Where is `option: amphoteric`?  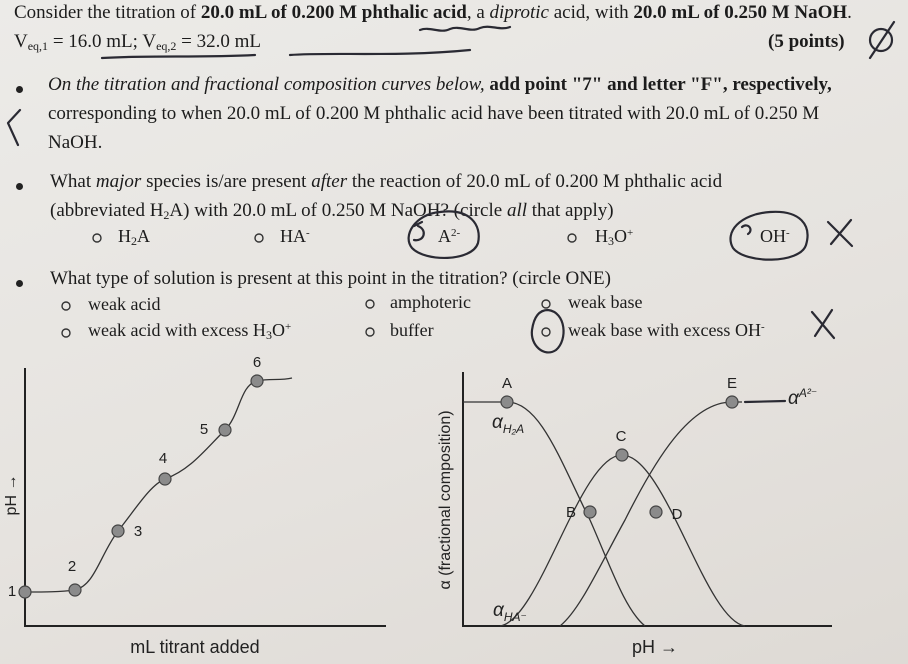 option: amphoteric is located at coordinates (430, 302).